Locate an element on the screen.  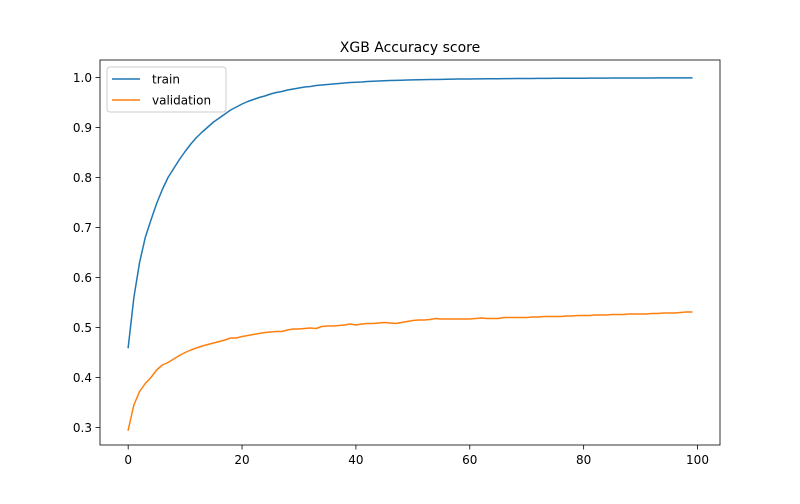
x-tick-label: 0 is located at coordinates (128, 460).